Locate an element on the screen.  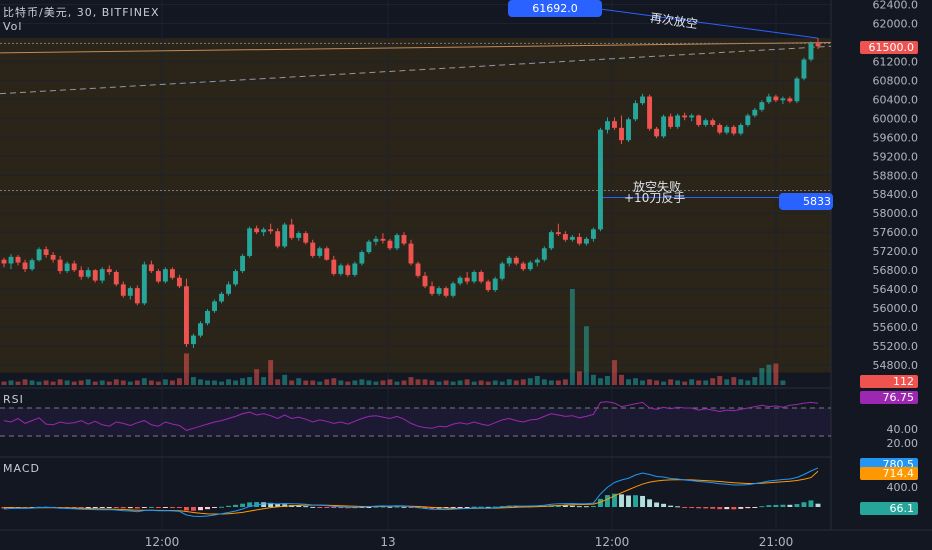
price-tick-label: 60800.0 is located at coordinates (896, 80).